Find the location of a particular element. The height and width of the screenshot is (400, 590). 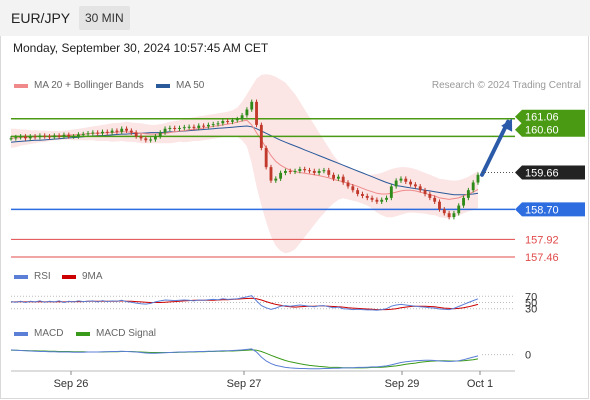

price-label-resistance-0: 161.06 is located at coordinates (542, 118).